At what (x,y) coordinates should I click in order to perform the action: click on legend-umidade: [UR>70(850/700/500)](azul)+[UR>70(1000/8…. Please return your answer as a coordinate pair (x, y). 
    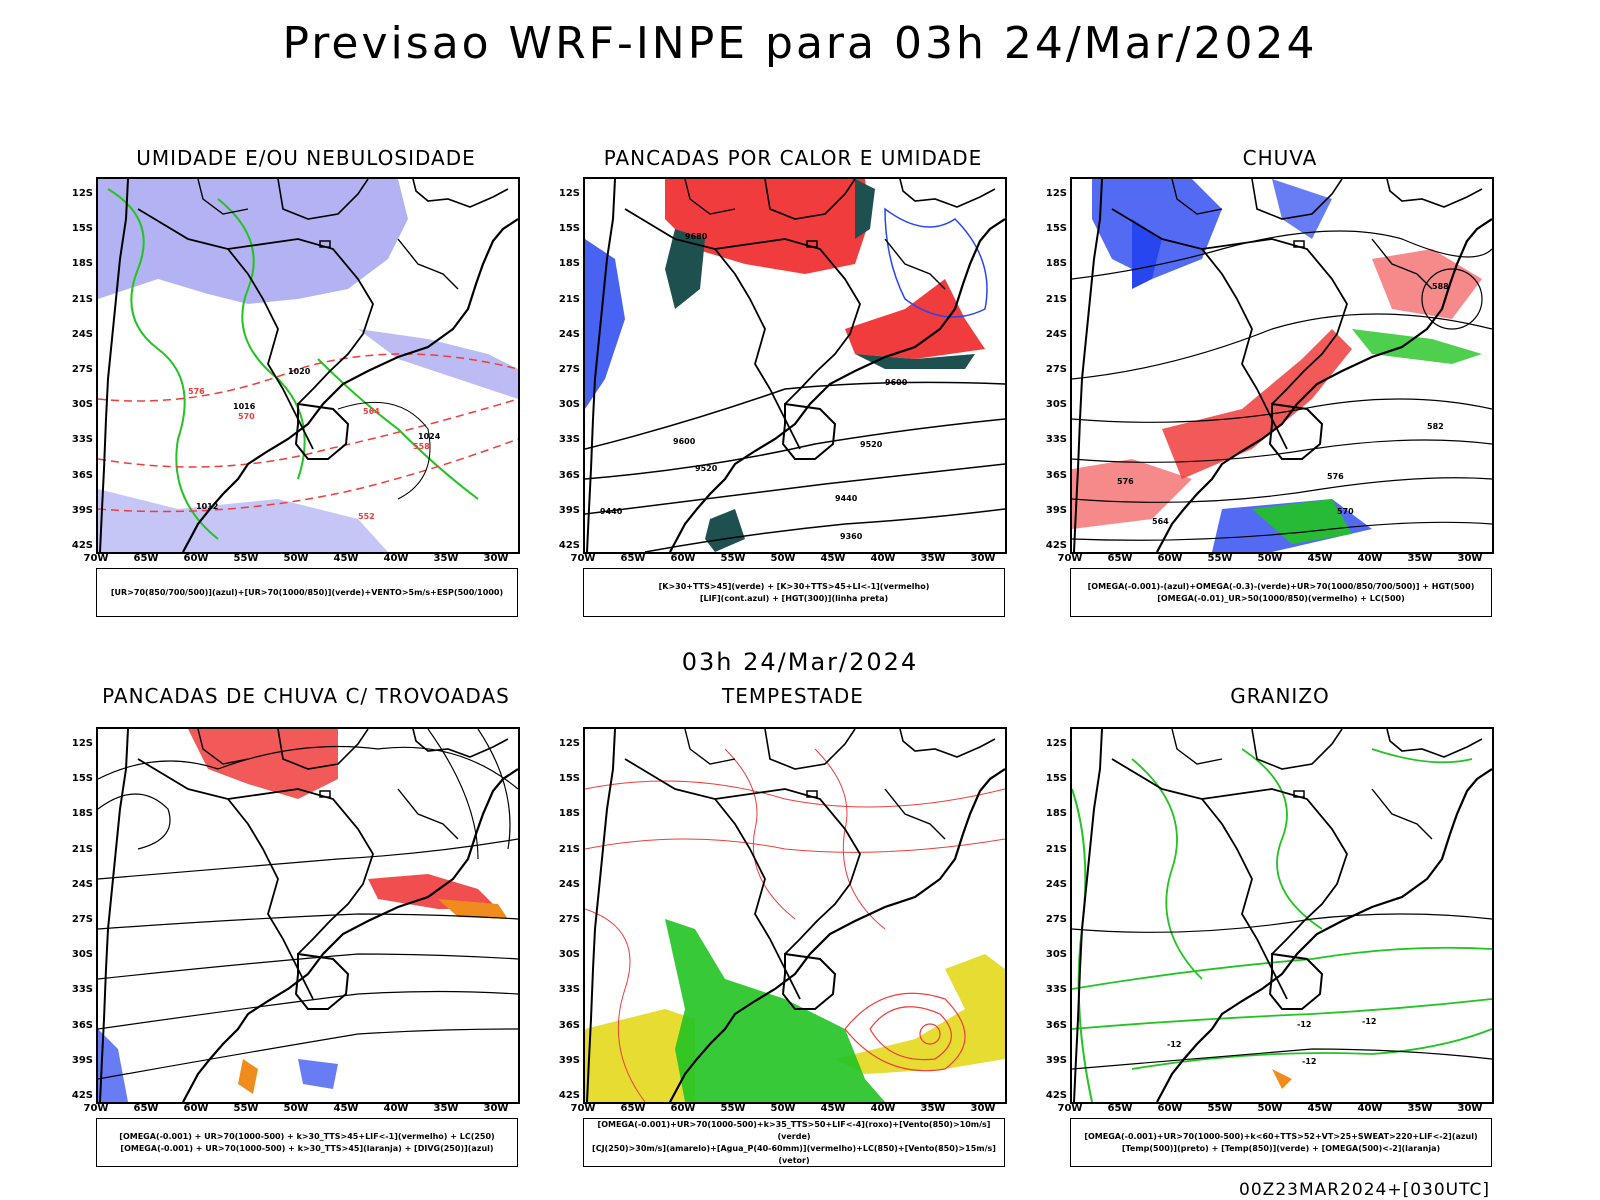
    Looking at the image, I should click on (307, 592).